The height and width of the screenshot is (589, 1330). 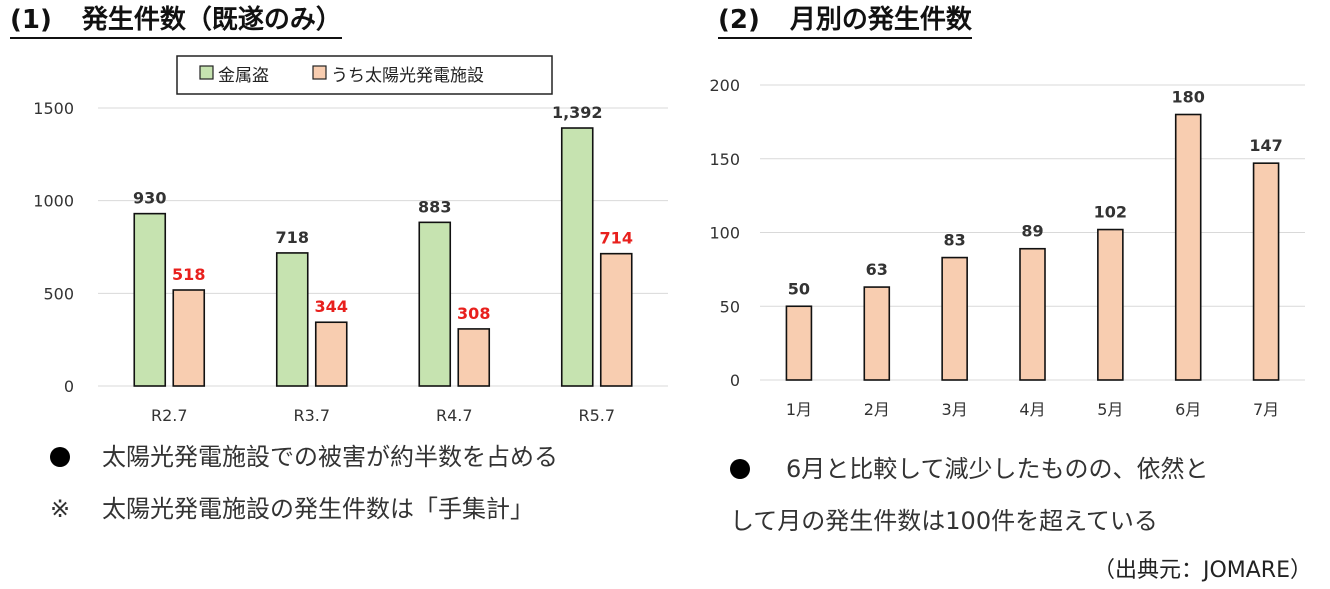 What do you see at coordinates (1032, 409) in the screenshot?
I see `x-tick-label: 4月` at bounding box center [1032, 409].